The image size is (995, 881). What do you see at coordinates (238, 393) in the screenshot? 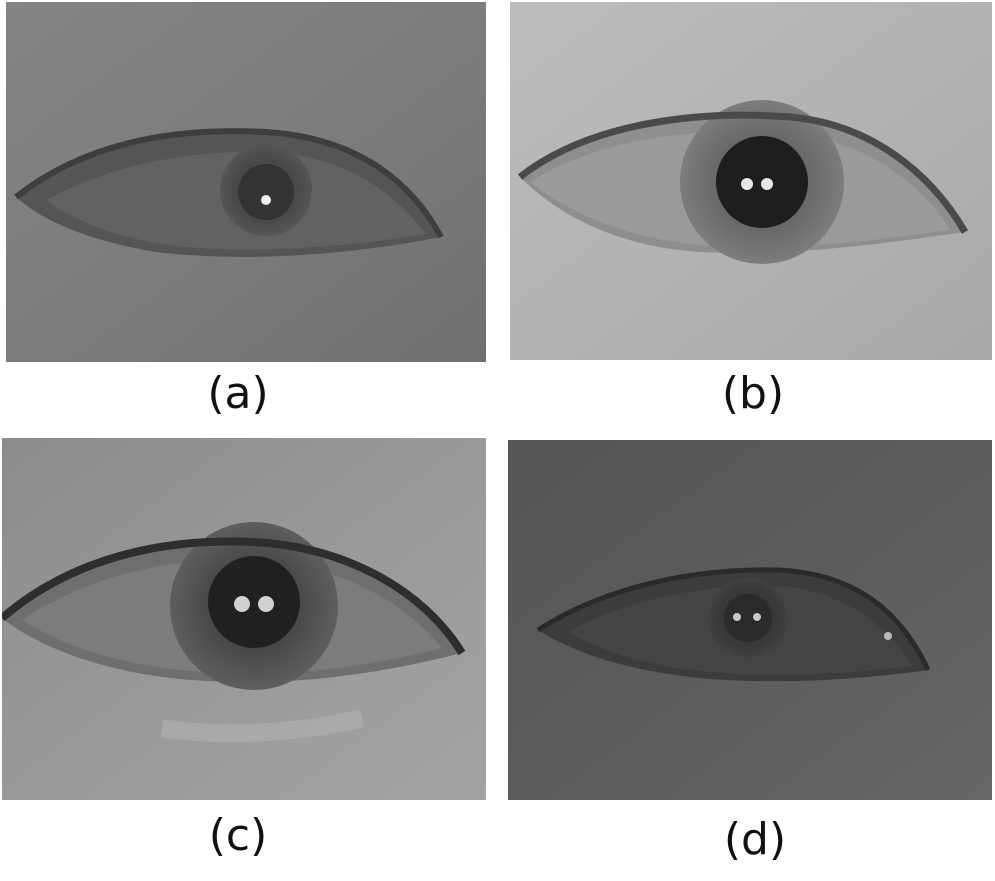
I see `caption-a: (a)` at bounding box center [238, 393].